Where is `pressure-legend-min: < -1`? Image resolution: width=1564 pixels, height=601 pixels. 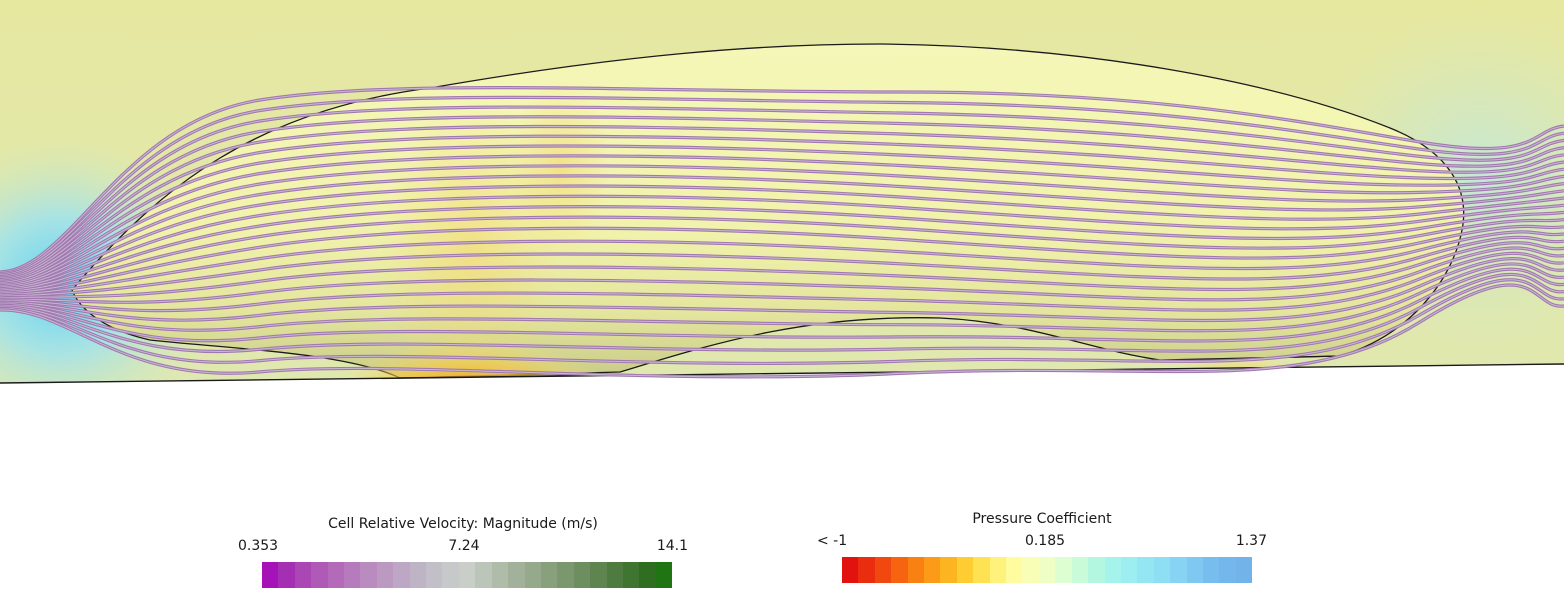
pressure-legend-min: < -1 is located at coordinates (832, 541).